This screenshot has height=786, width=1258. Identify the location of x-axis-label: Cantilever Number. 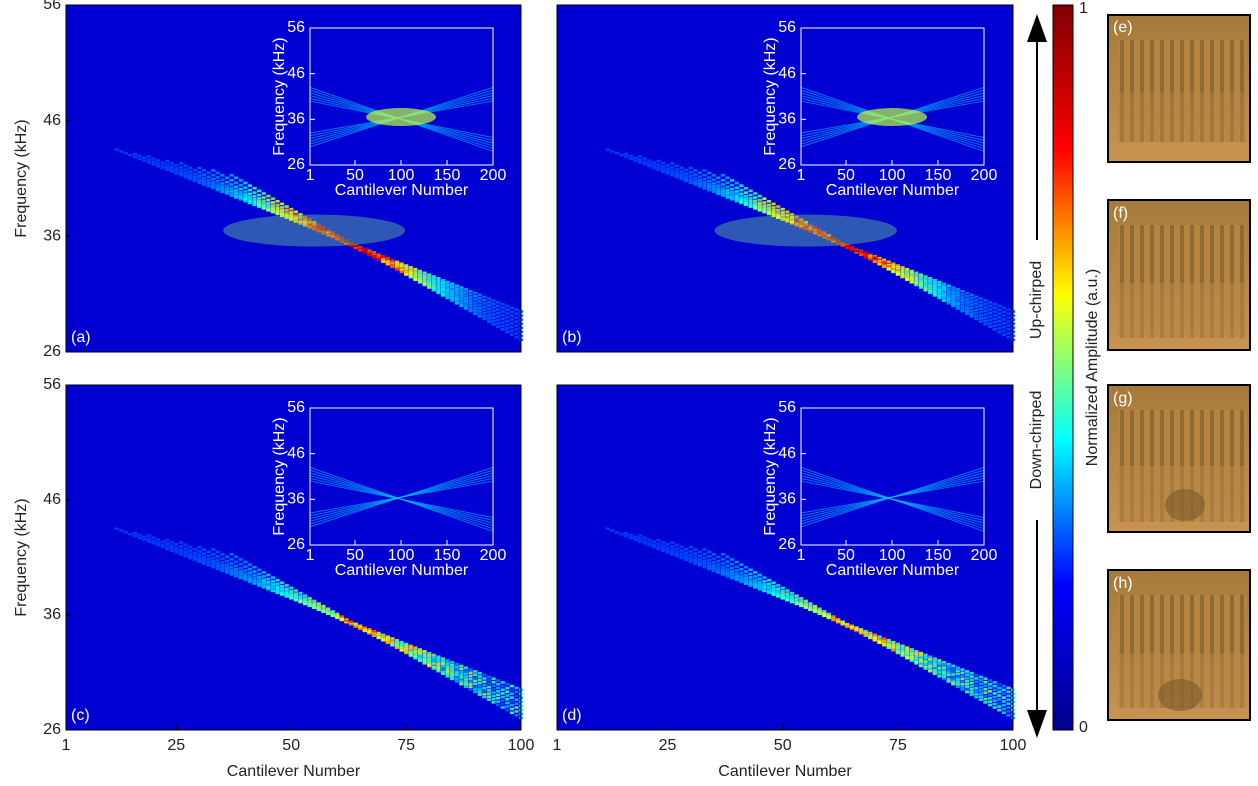
(785, 771).